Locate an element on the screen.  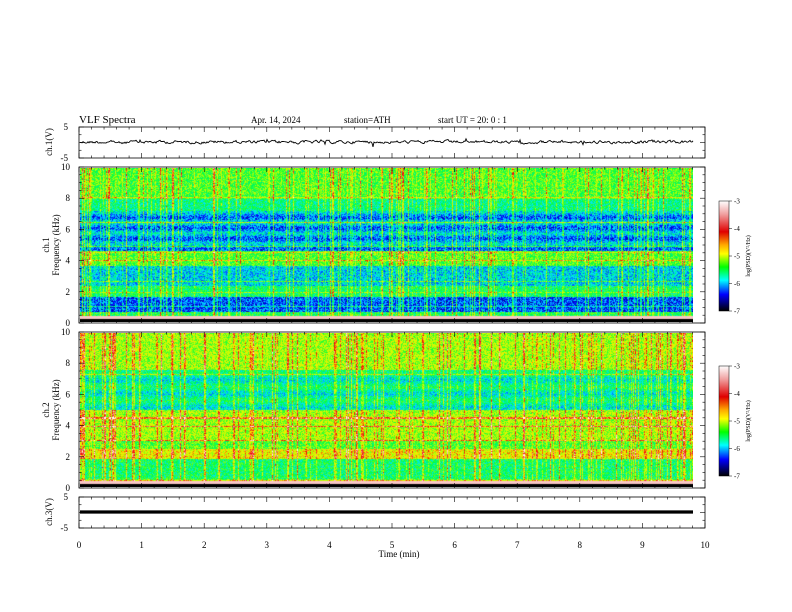
ch1-spectrogram-channel-label: ch.1 is located at coordinates (46, 244).